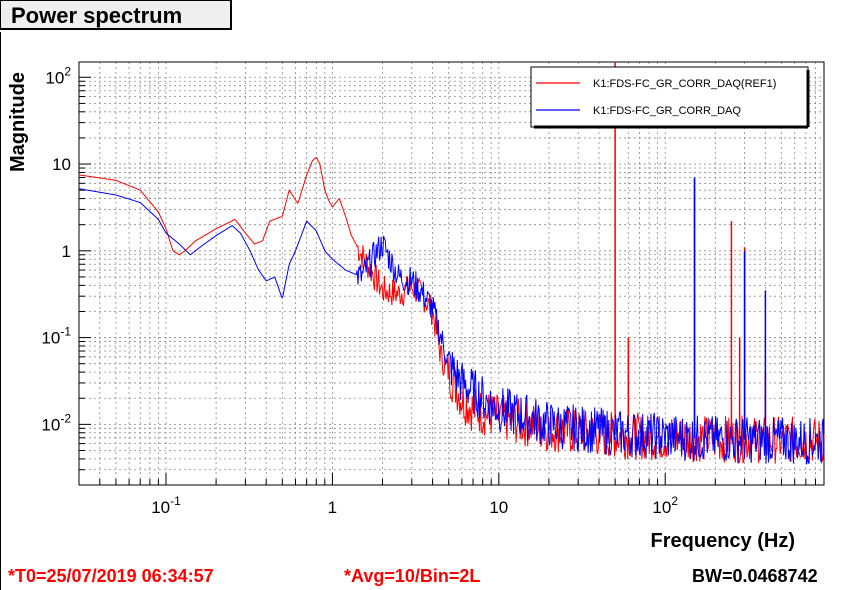 This screenshot has height=590, width=859. I want to click on y-tick-label: 1, so click(66, 251).